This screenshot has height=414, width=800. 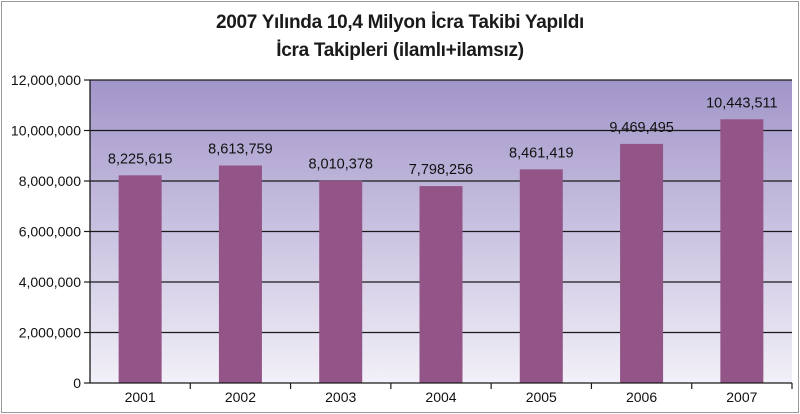 What do you see at coordinates (50, 181) in the screenshot?
I see `y-tick-label: 8,000,000` at bounding box center [50, 181].